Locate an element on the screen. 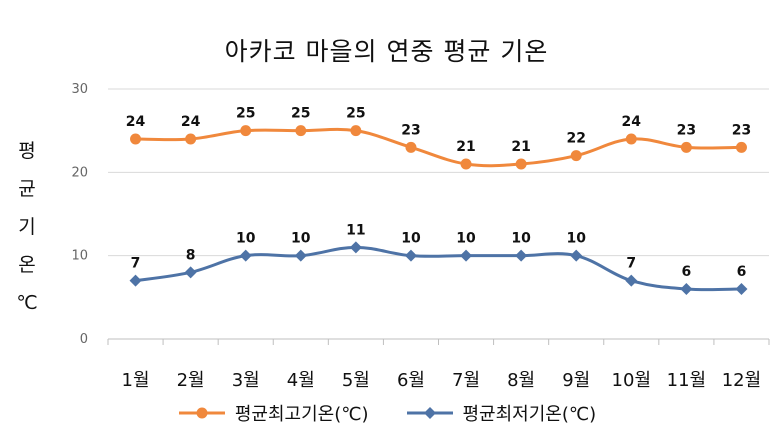  legend-item-low: 평균최저기온(℃) is located at coordinates (501, 413).